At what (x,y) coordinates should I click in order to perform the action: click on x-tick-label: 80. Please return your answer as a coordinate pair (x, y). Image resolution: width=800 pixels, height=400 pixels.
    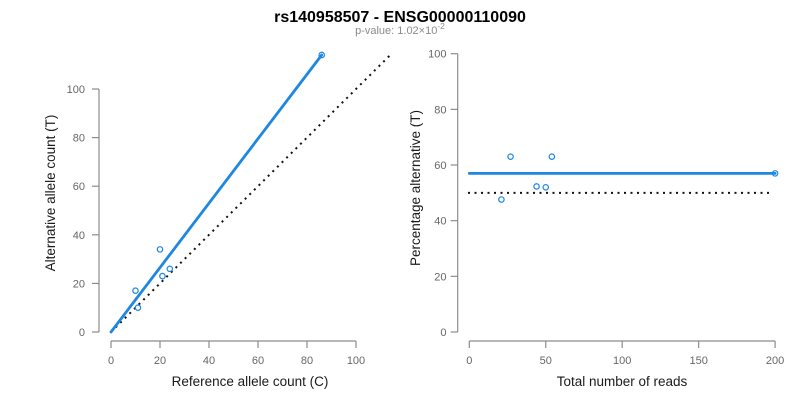
    Looking at the image, I should click on (307, 361).